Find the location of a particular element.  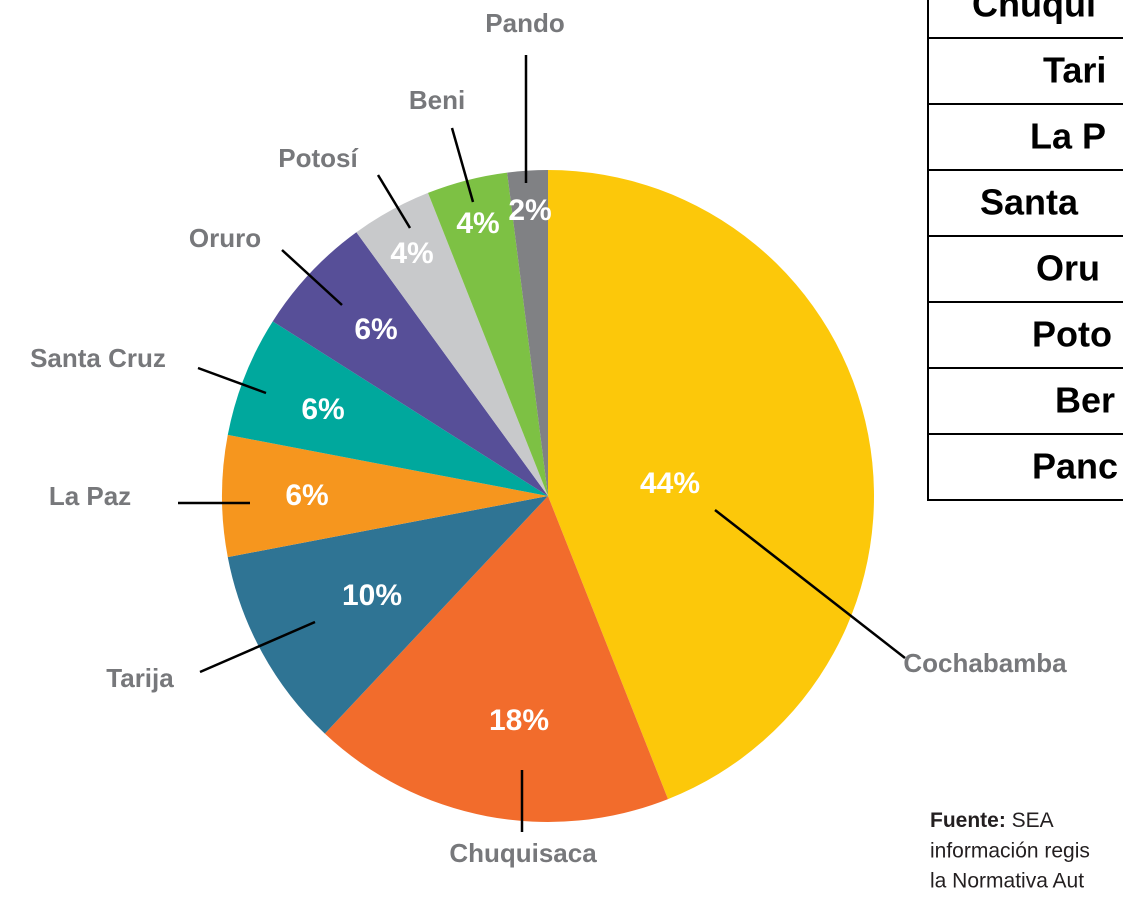

table-cell-text: Tari is located at coordinates (1074, 70).